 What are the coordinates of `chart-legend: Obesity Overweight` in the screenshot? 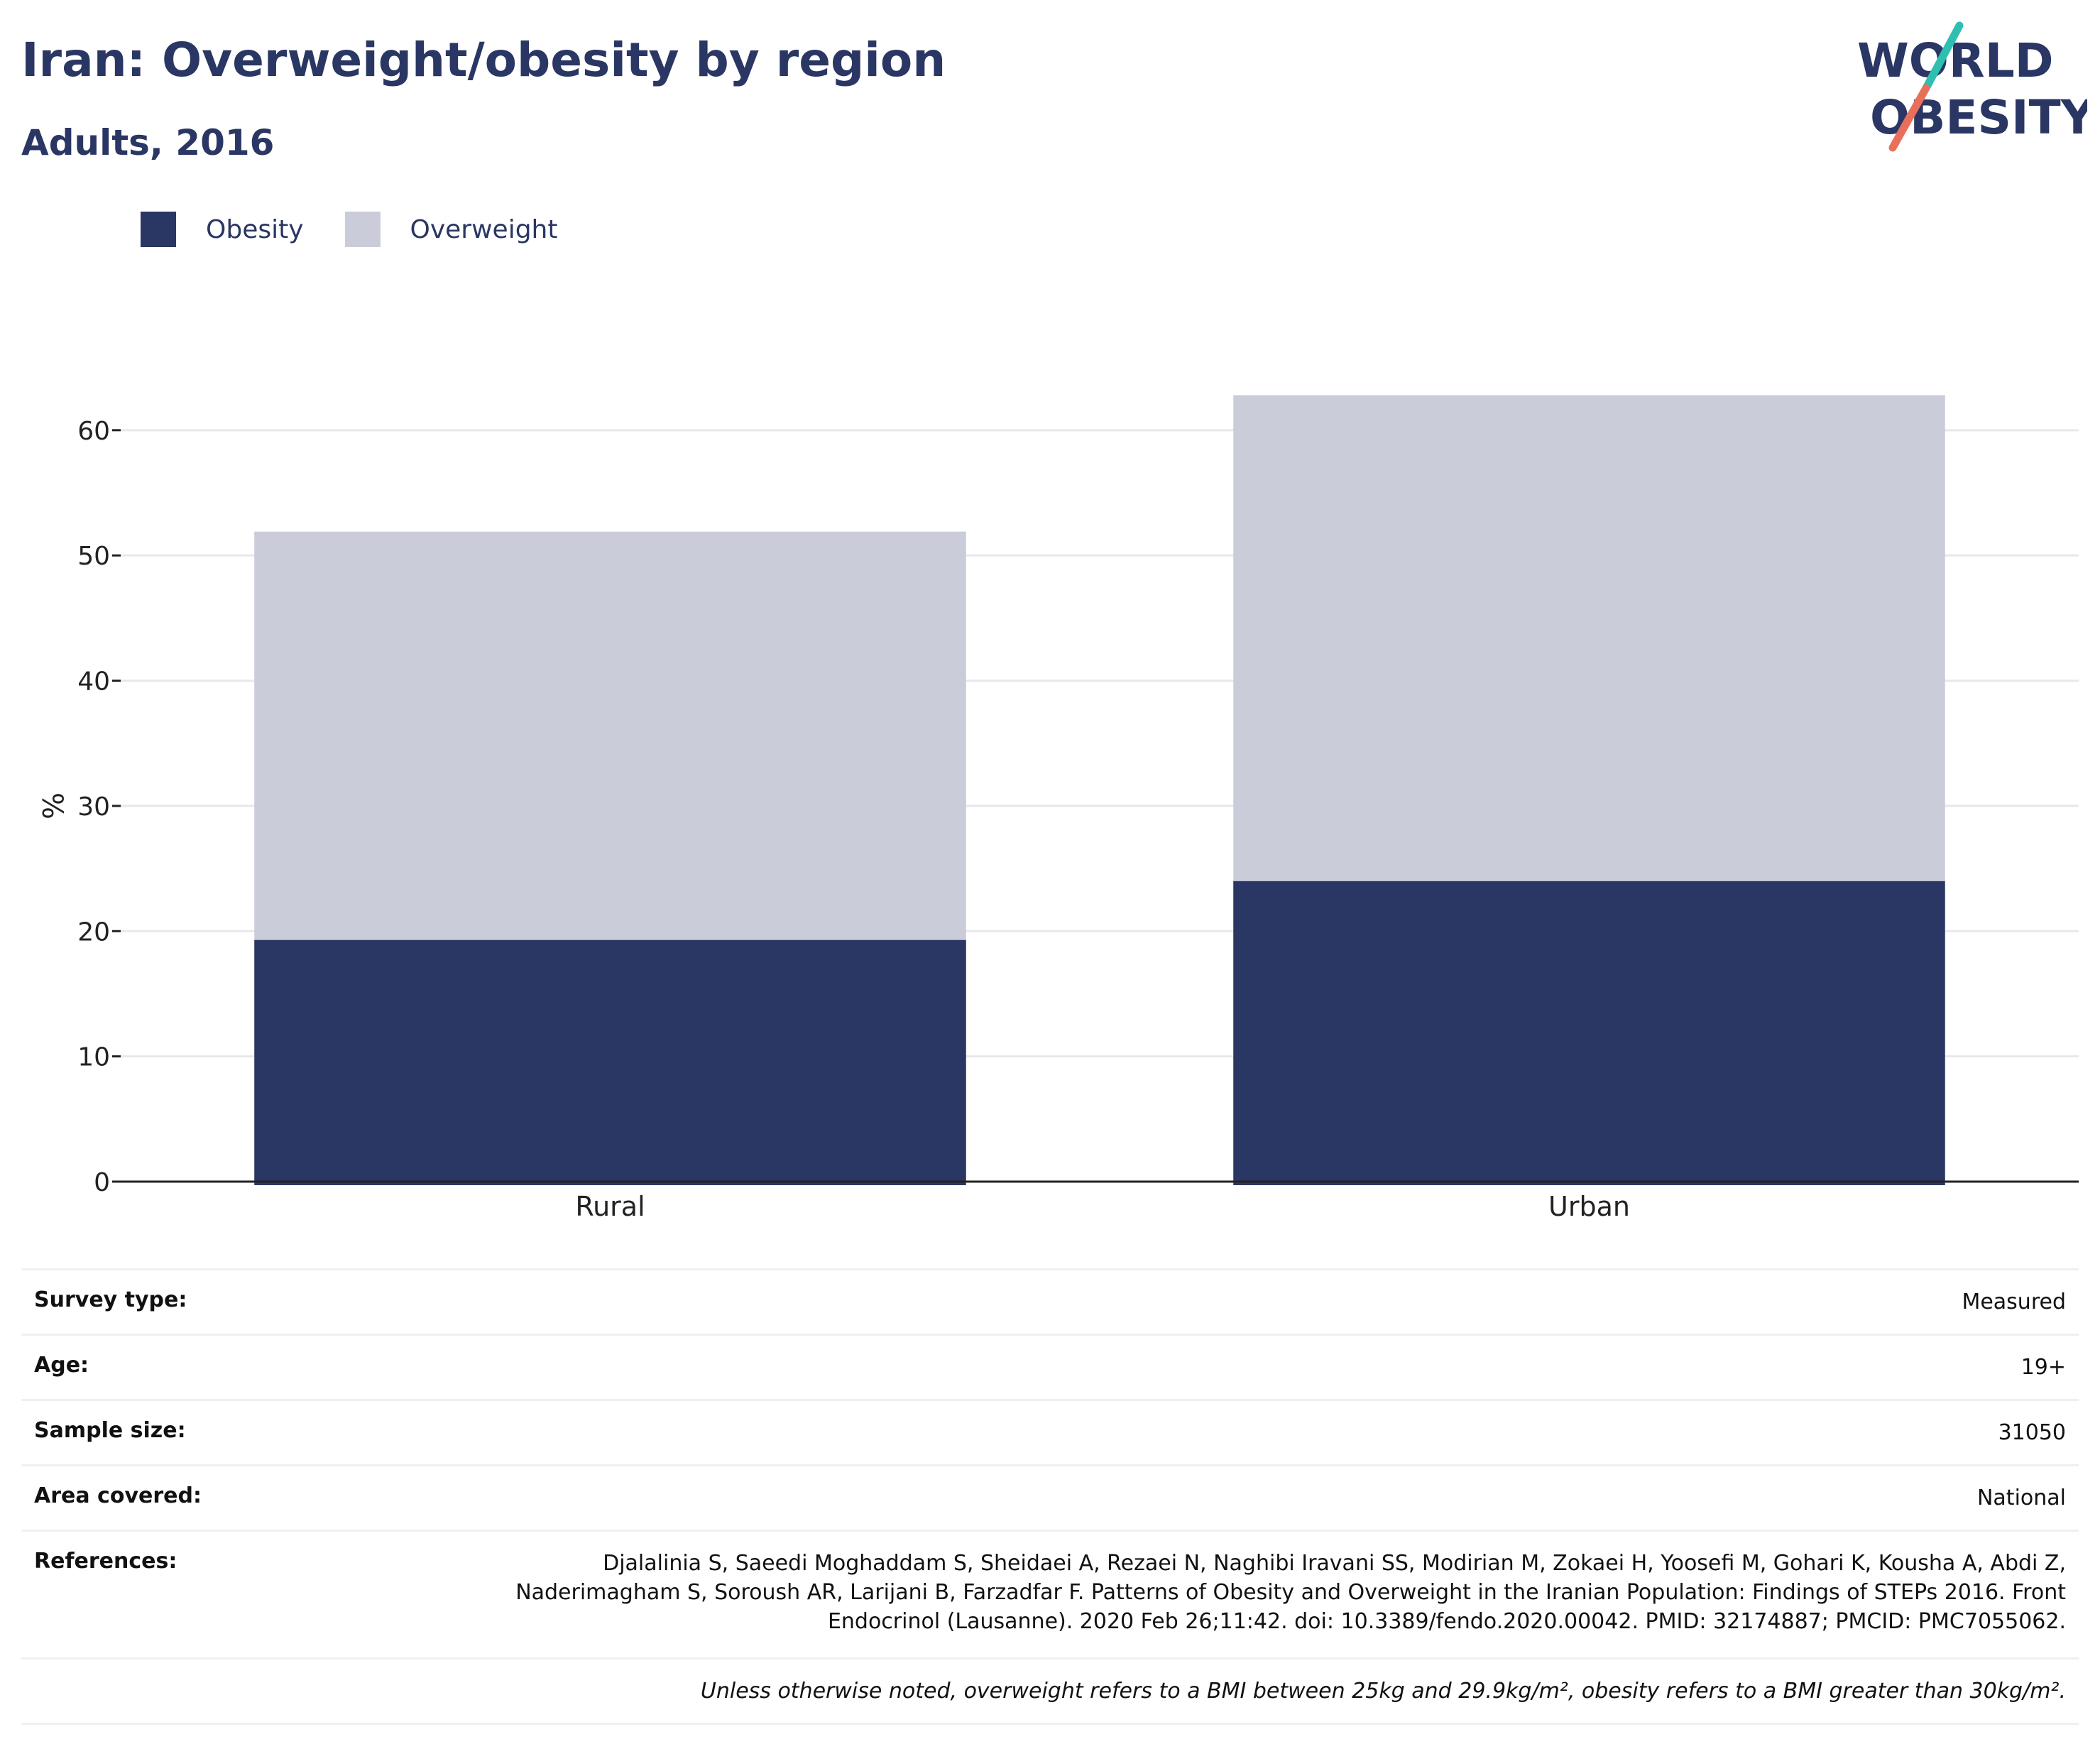 It's located at (369, 229).